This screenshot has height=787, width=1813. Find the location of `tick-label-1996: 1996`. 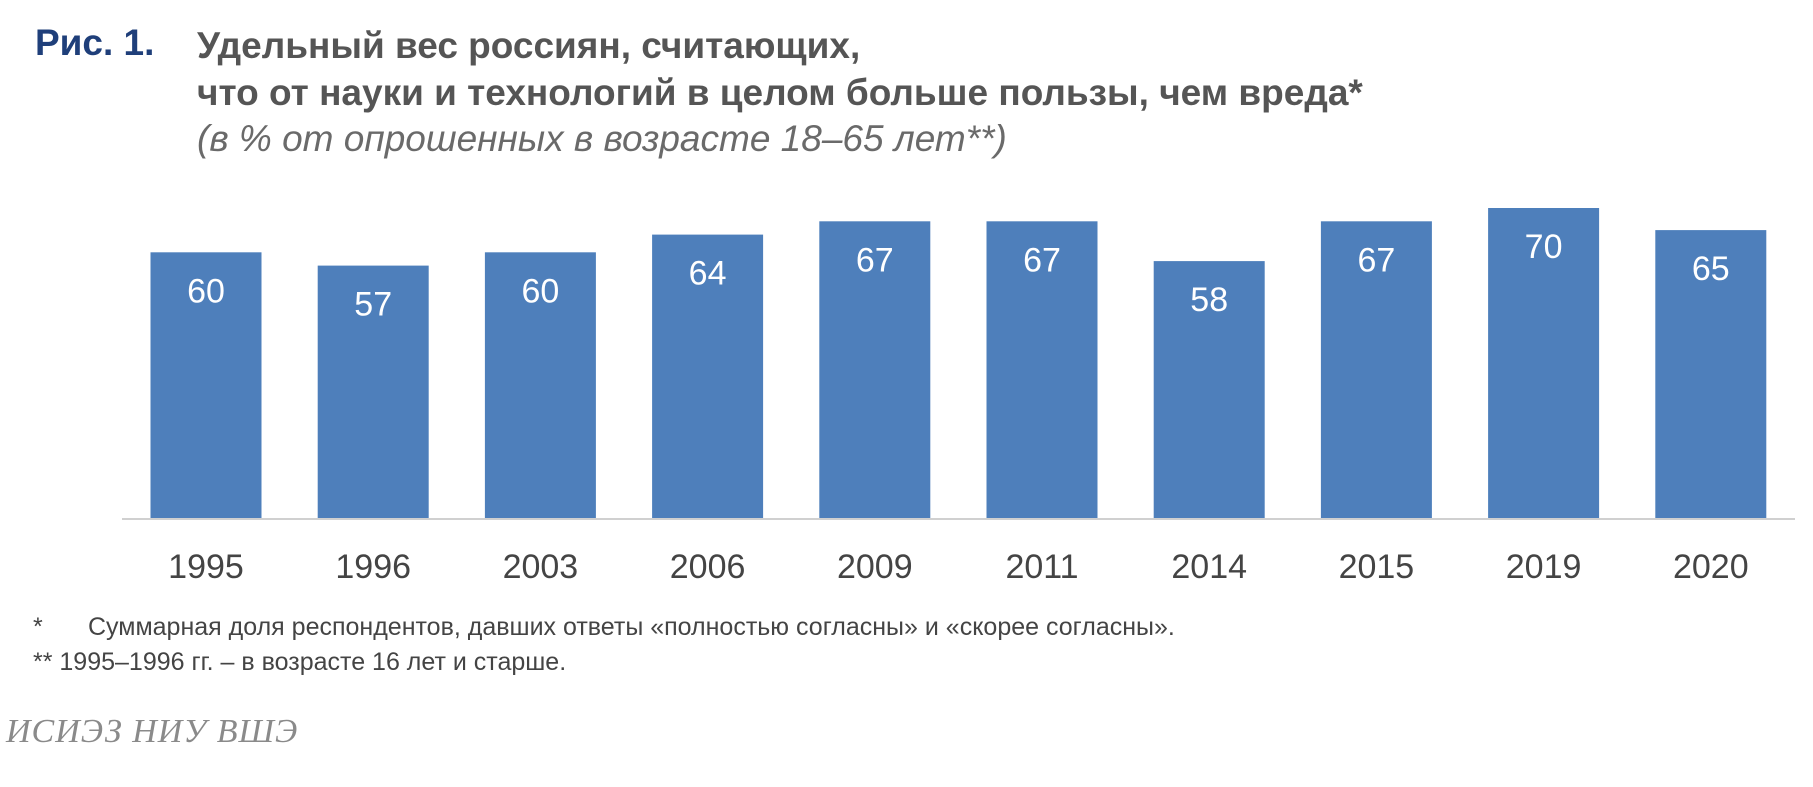

tick-label-1996: 1996 is located at coordinates (373, 567).